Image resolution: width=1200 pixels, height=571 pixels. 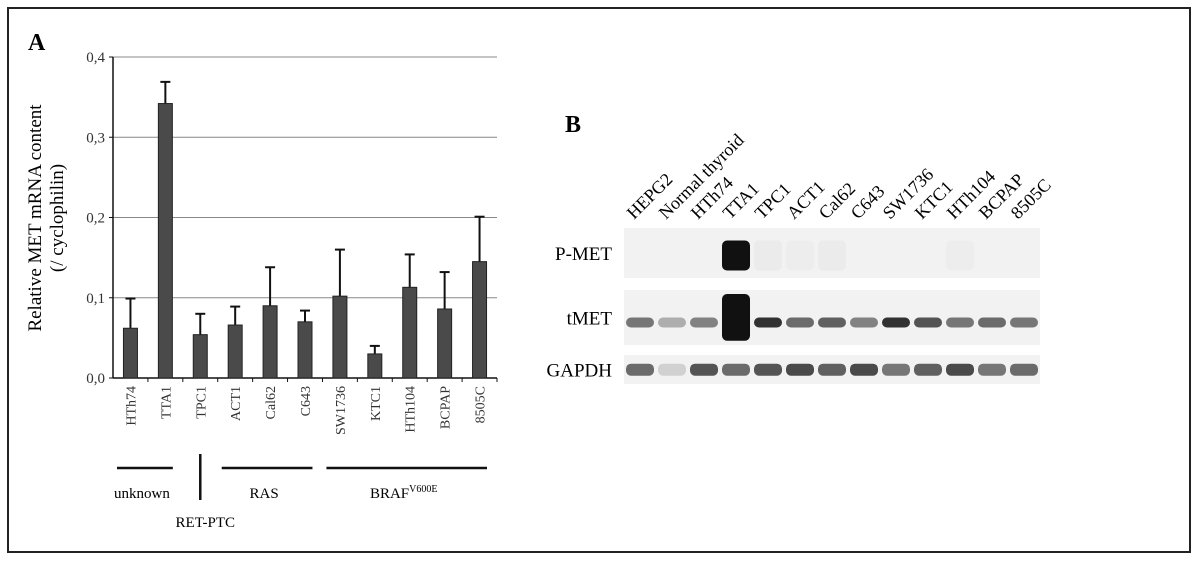 What do you see at coordinates (57, 218) in the screenshot?
I see `y-axis-label-unit: (/ cyclophilin)` at bounding box center [57, 218].